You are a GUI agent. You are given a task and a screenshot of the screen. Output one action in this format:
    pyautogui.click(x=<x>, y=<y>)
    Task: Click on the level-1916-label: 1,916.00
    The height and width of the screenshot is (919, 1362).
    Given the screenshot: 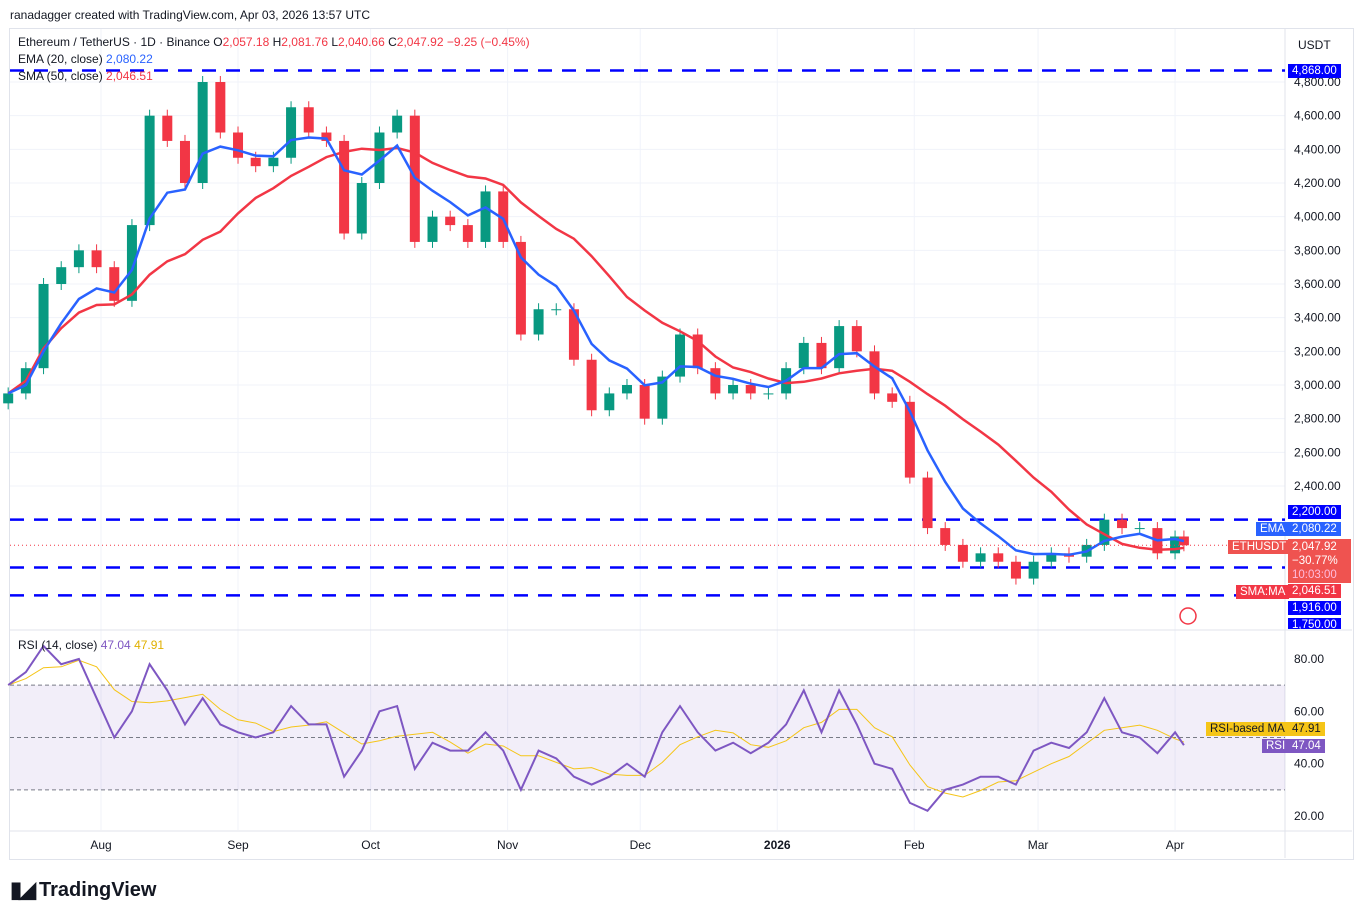 What is the action you would take?
    pyautogui.click(x=1314, y=608)
    